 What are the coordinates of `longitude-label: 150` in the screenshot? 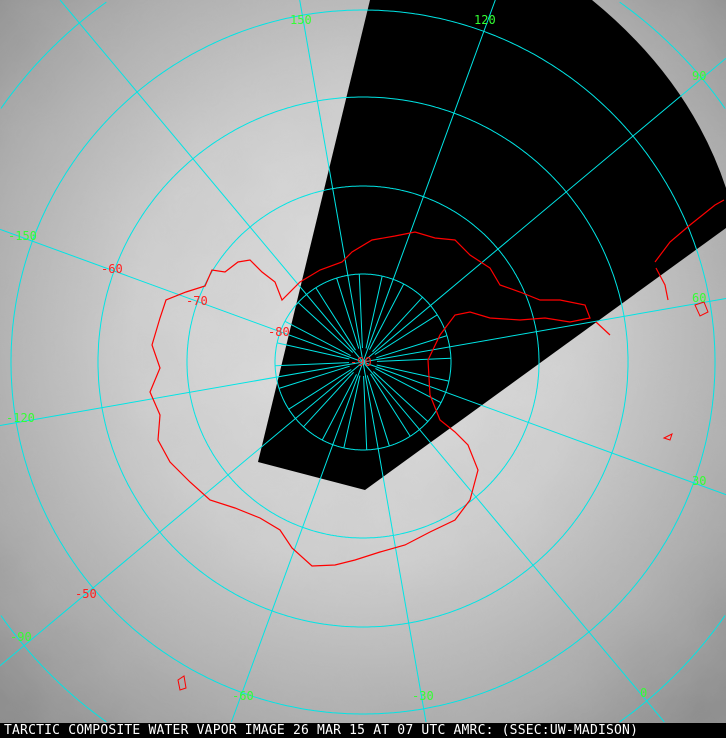 It's located at (301, 20).